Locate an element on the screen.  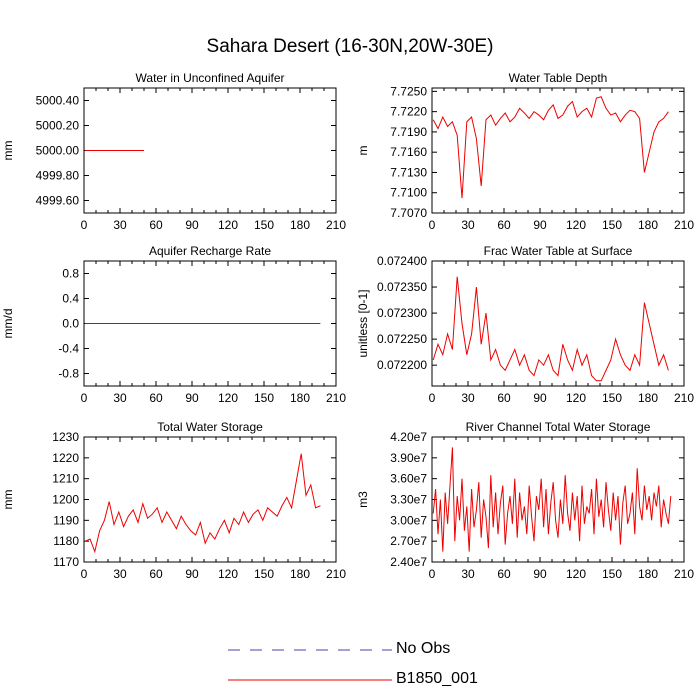
y-axis-label: m is located at coordinates (363, 151).